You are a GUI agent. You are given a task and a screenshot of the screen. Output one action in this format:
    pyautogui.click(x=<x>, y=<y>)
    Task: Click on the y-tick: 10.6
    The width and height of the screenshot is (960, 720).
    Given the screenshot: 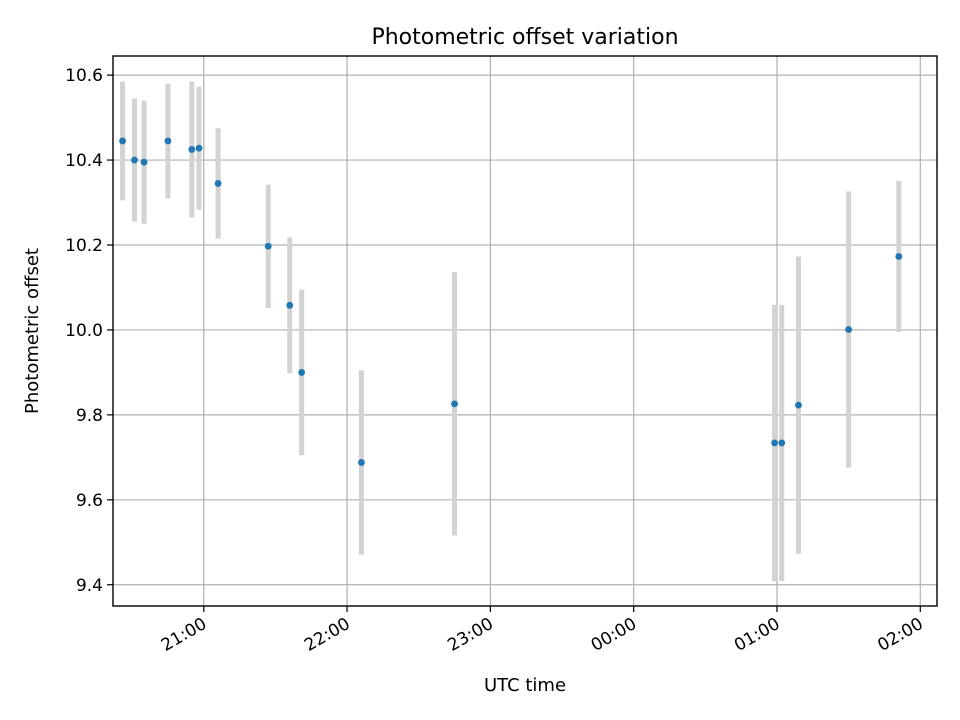 What is the action you would take?
    pyautogui.click(x=89, y=76)
    